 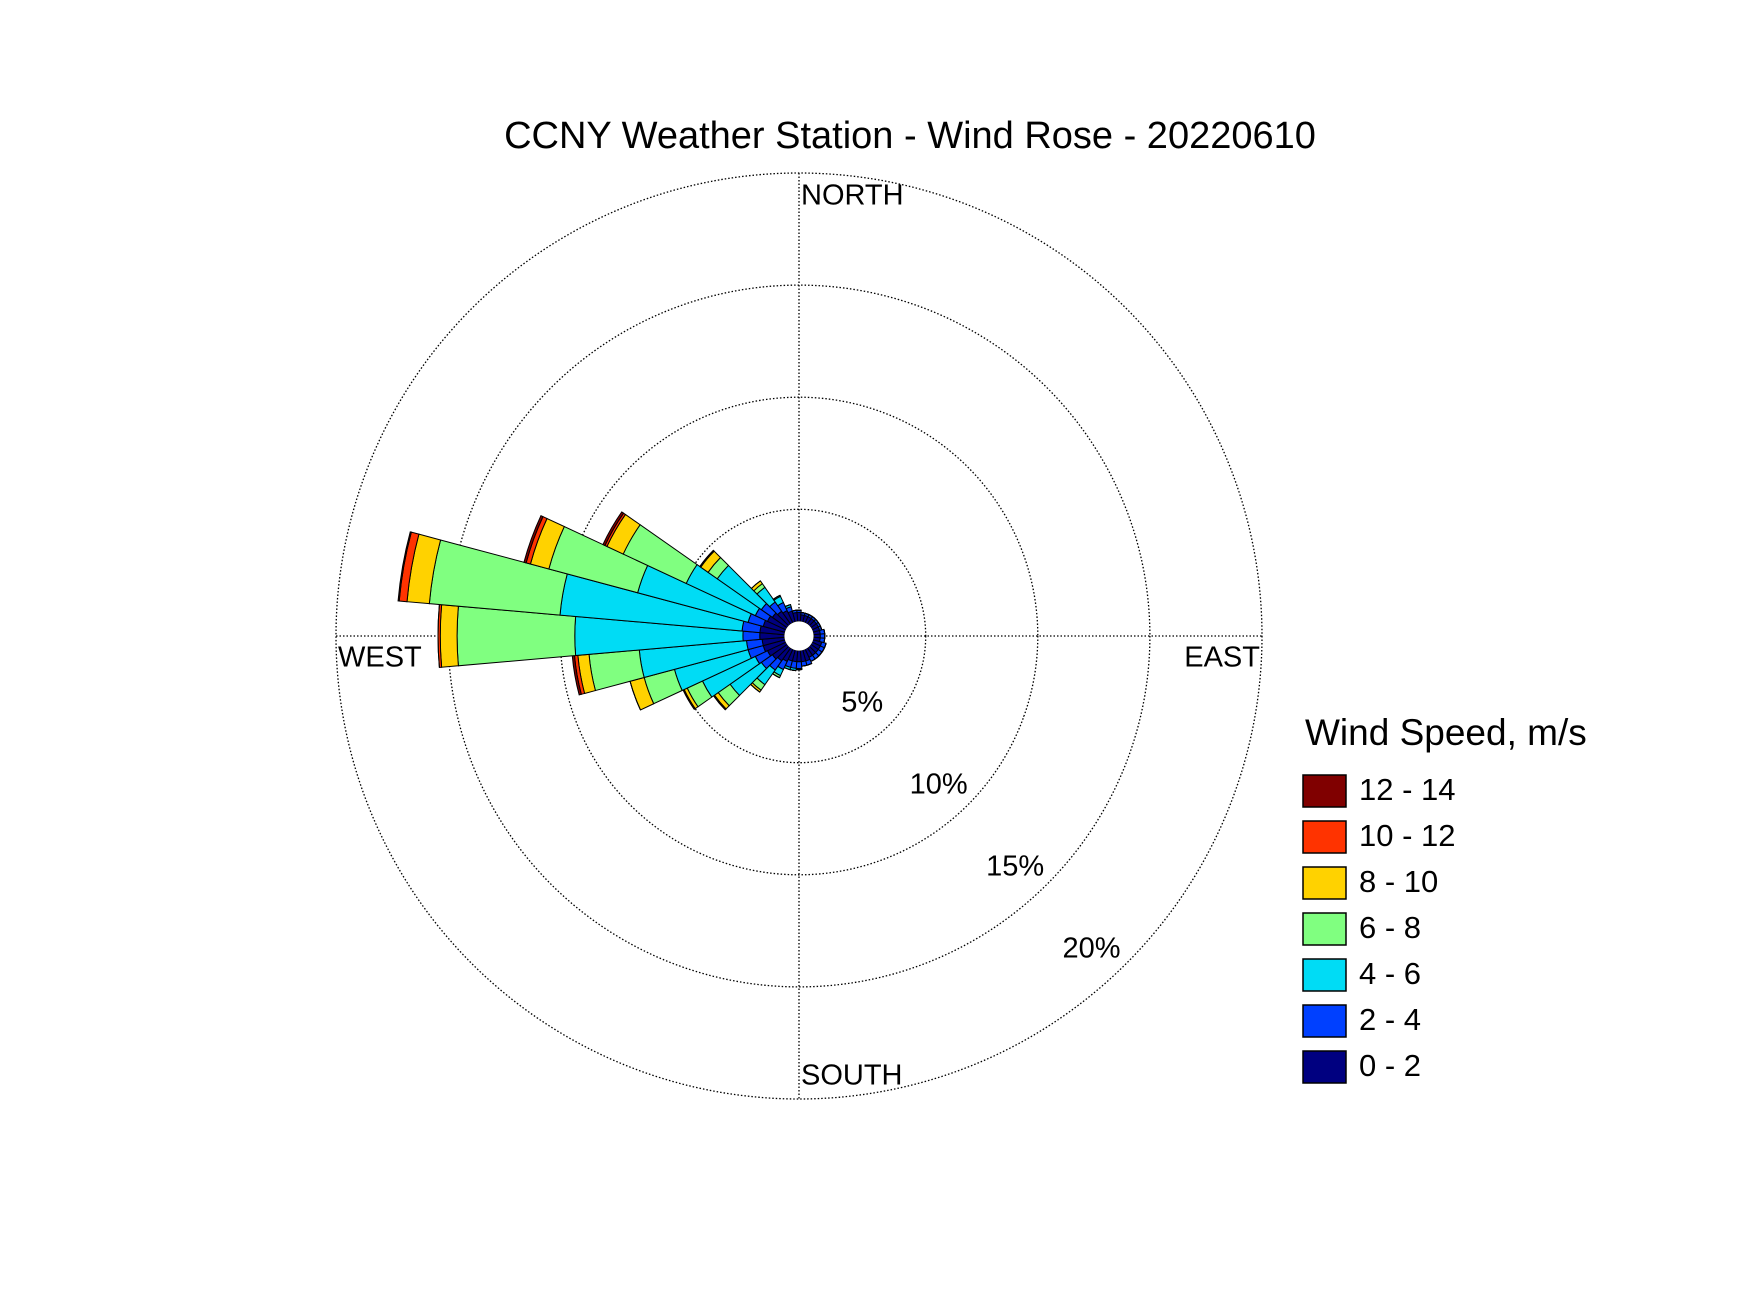 I want to click on r-tick-label: 10%, so click(x=939, y=784).